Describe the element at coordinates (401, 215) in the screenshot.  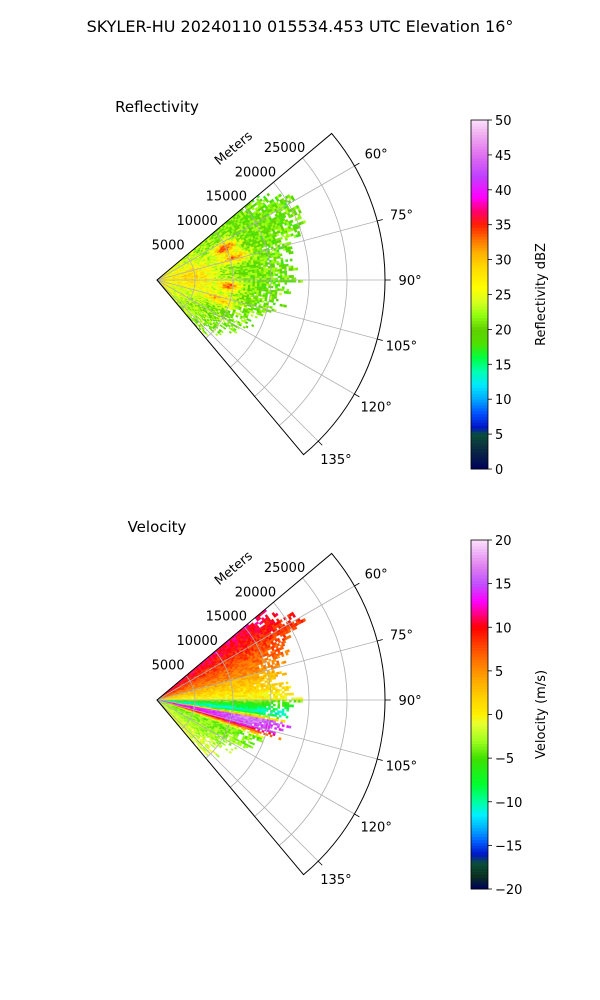
I see `reflectivity-azimuth-label: 75°` at that location.